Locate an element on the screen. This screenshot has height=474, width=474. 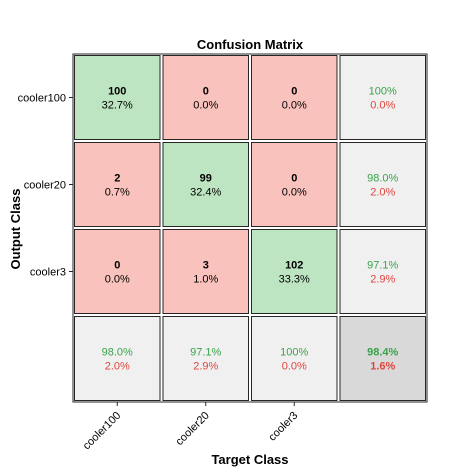
cell-percent-1-0: 0.7% is located at coordinates (117, 193).